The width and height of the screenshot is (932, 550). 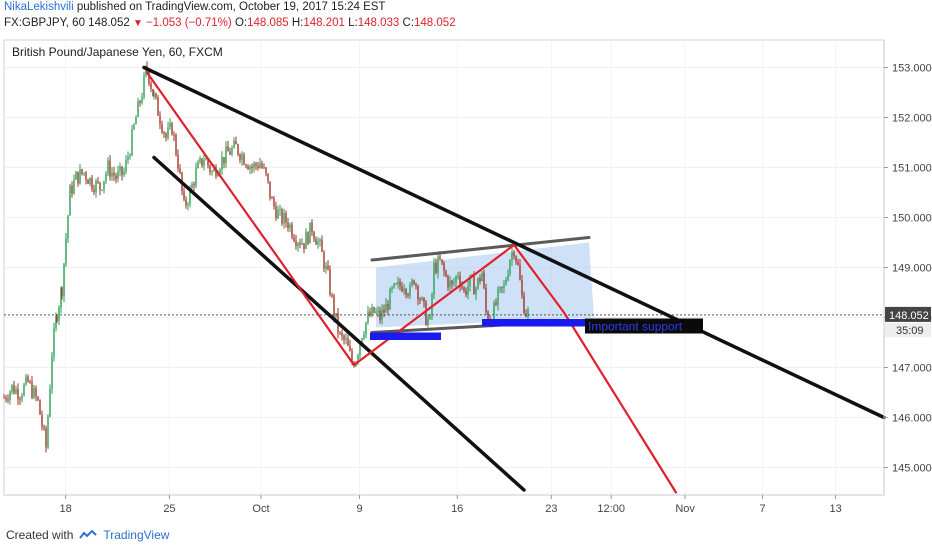 I want to click on down-arrow-icon: ▼, so click(x=137, y=23).